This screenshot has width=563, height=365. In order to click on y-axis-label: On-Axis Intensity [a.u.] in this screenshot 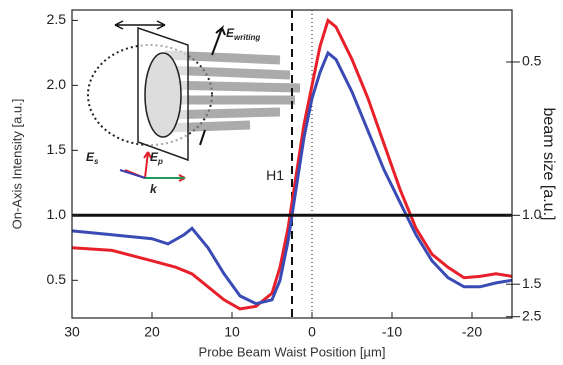, I will do `click(16, 164)`.